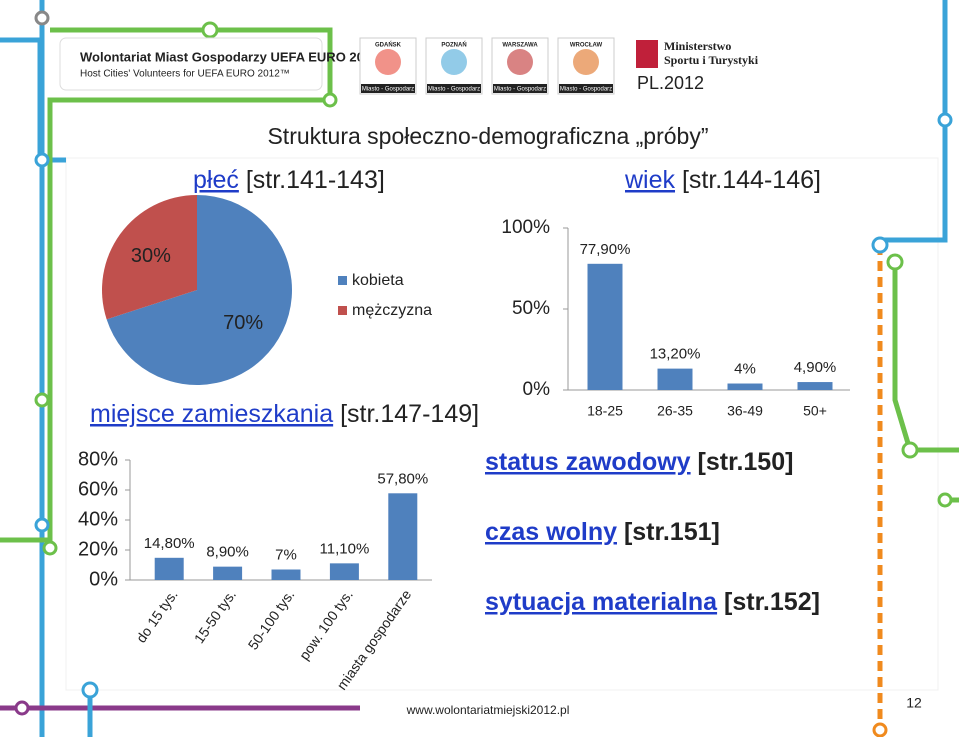  What do you see at coordinates (98, 549) in the screenshot?
I see `y-tick-label: 20%` at bounding box center [98, 549].